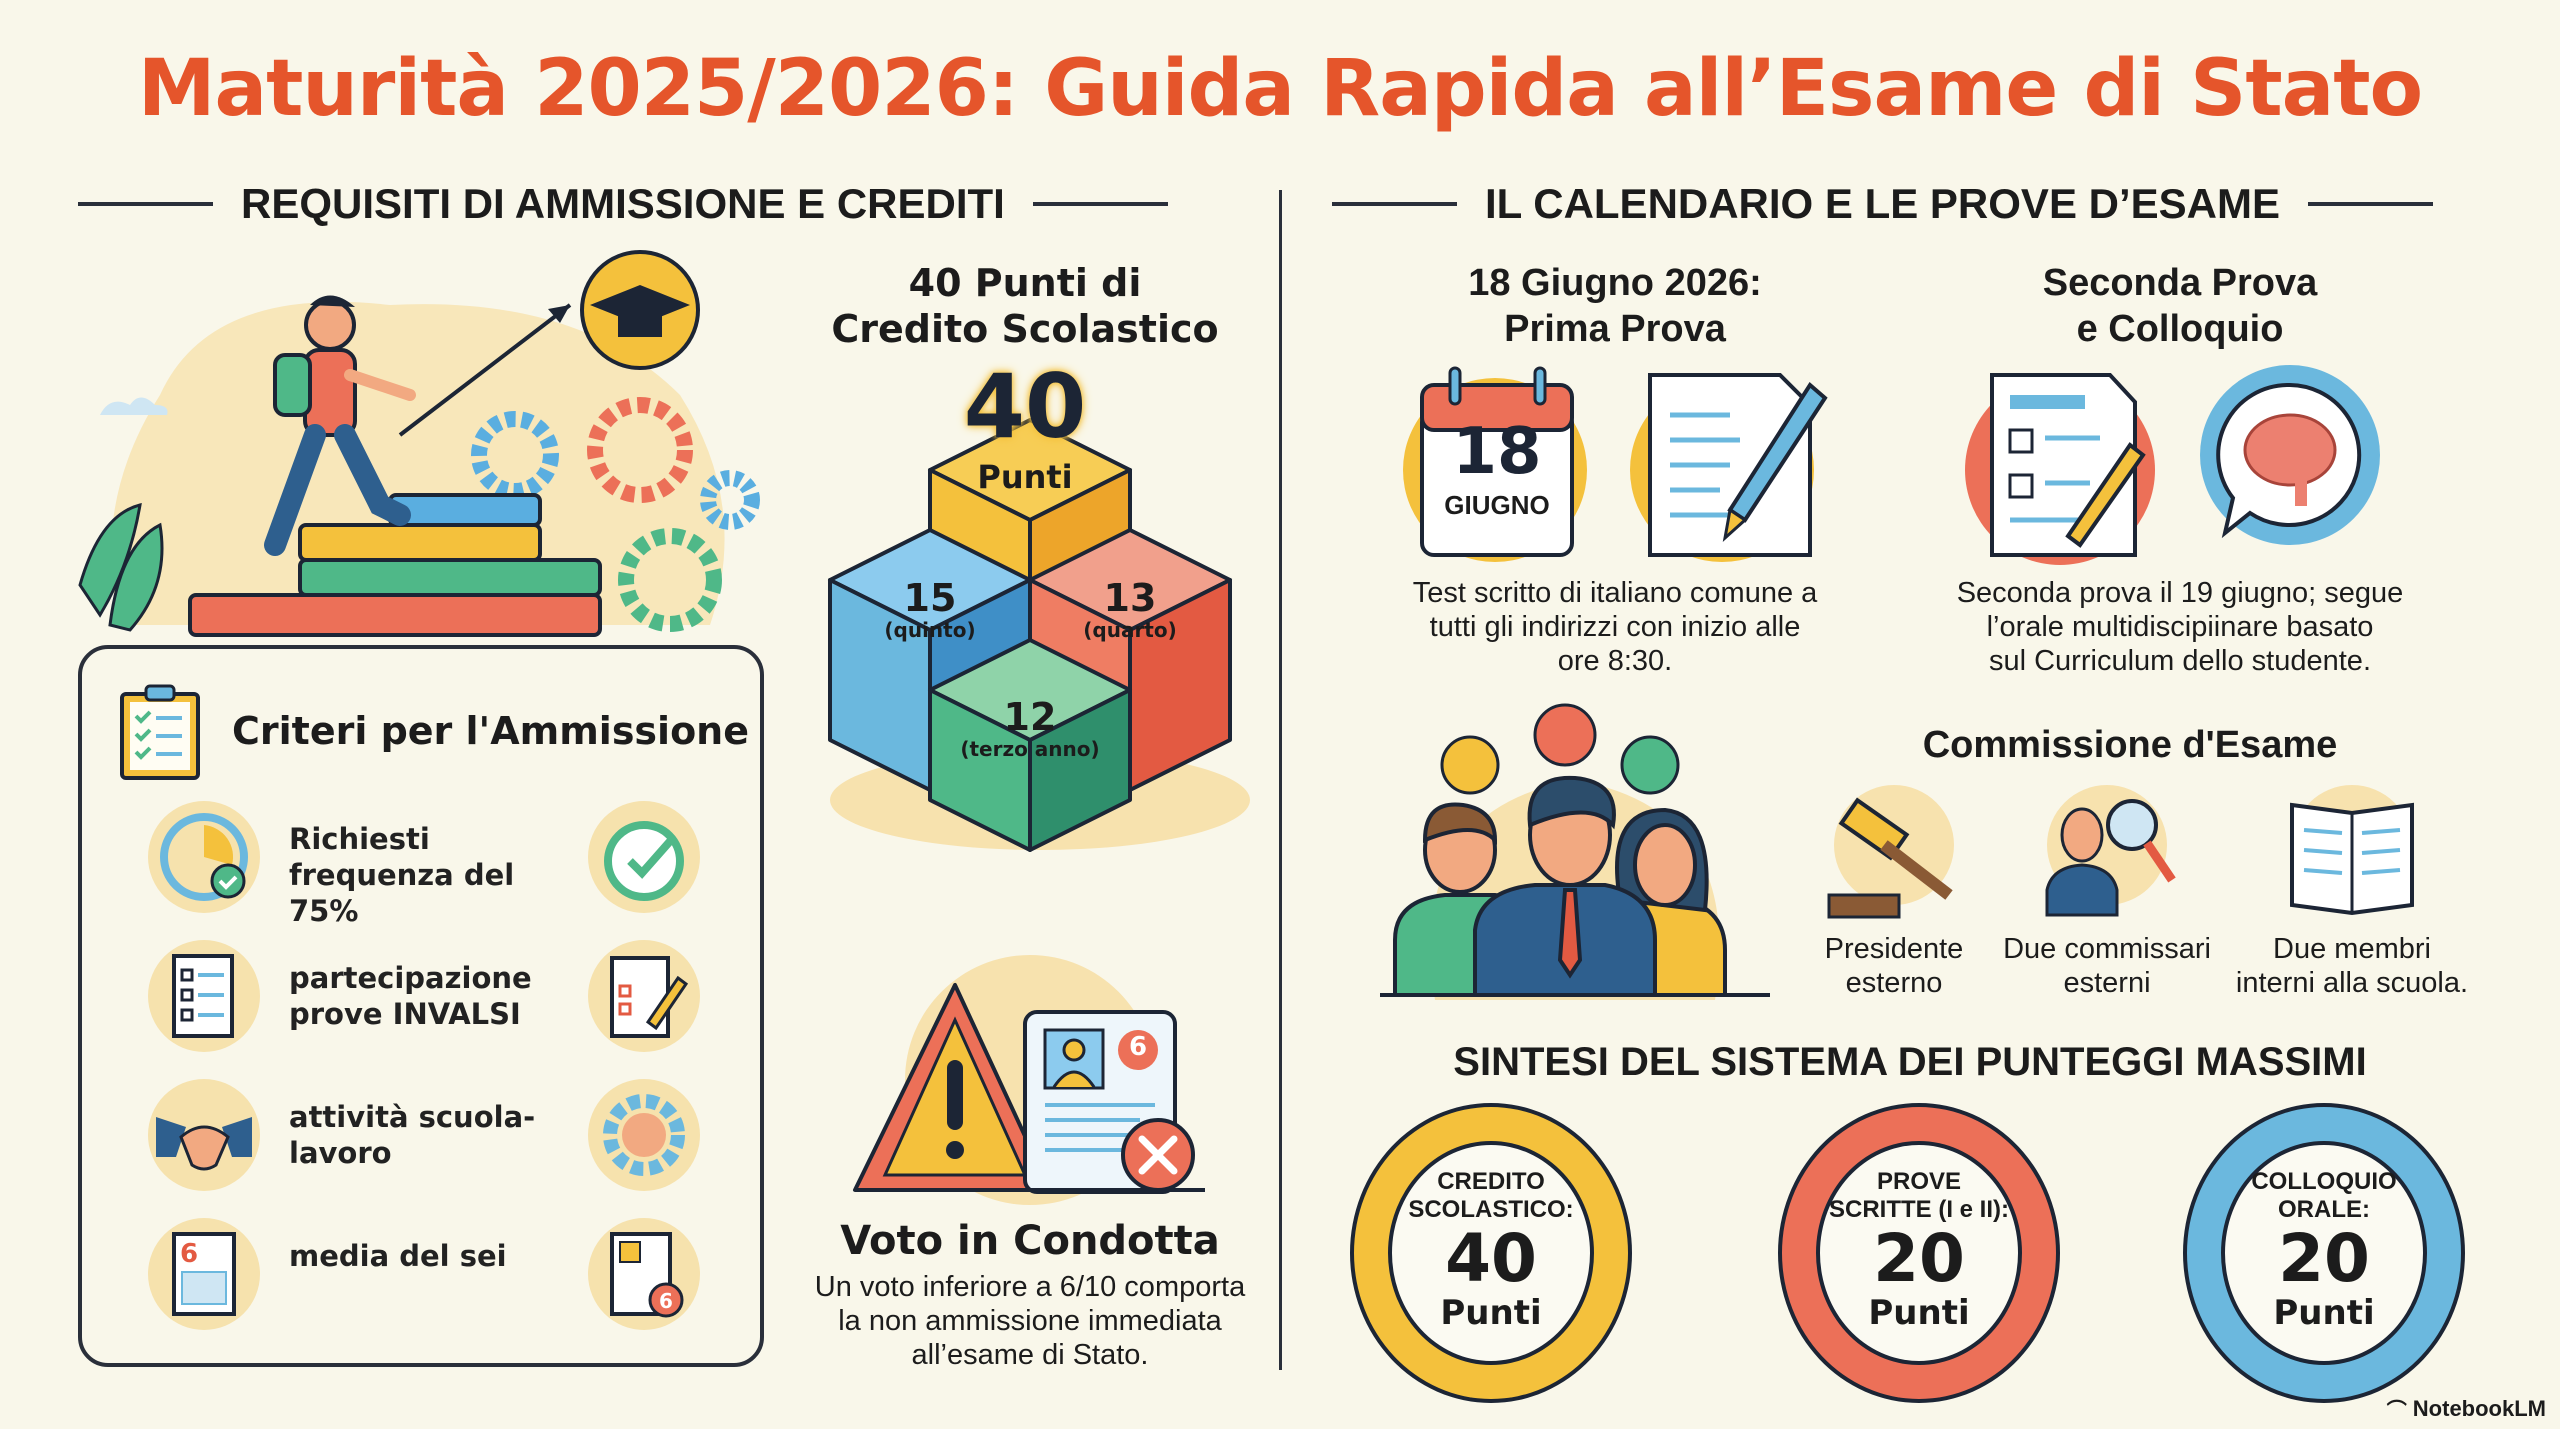 The width and height of the screenshot is (2560, 1429). I want to click on score-ring-content: CREDITO SCOLASTICO: 40 Punti, so click(1491, 1250).